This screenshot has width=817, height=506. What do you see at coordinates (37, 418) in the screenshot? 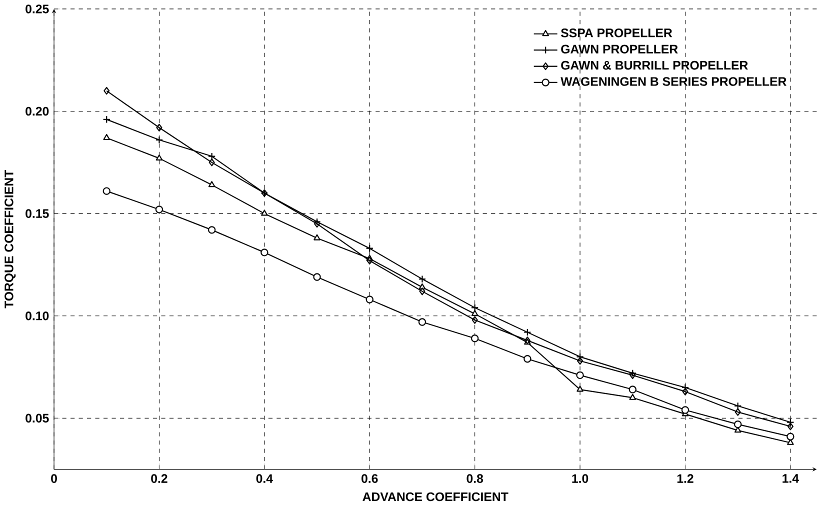
I see `y-tick-label: 0.05` at bounding box center [37, 418].